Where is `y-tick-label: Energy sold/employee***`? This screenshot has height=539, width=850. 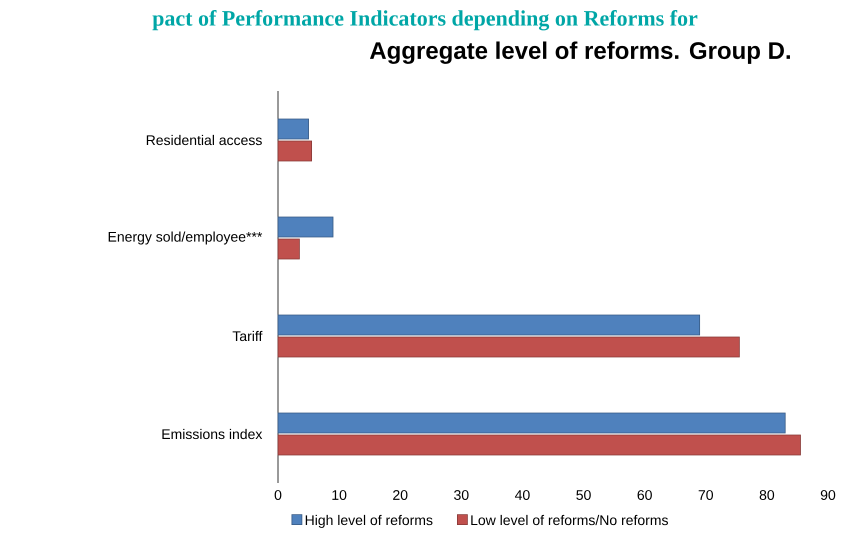 y-tick-label: Energy sold/employee*** is located at coordinates (185, 238).